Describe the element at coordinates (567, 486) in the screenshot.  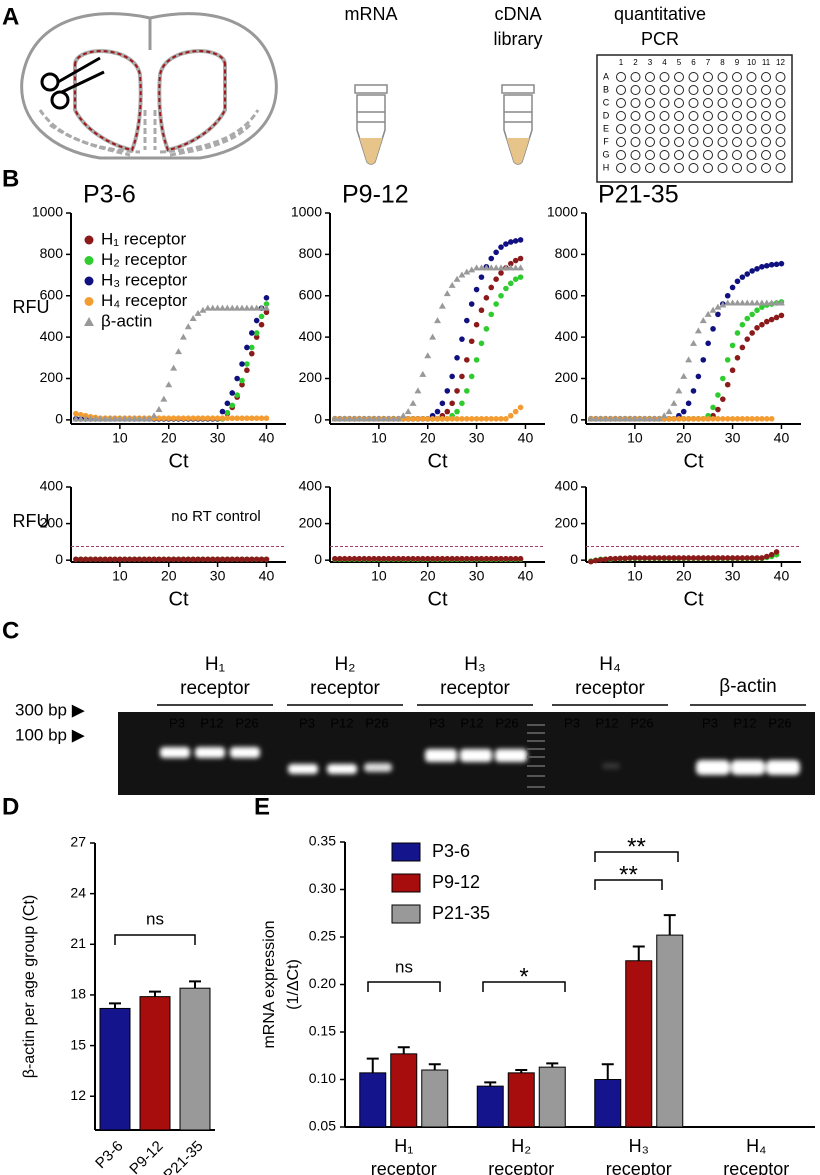
I see `y-tick-label: 400` at that location.